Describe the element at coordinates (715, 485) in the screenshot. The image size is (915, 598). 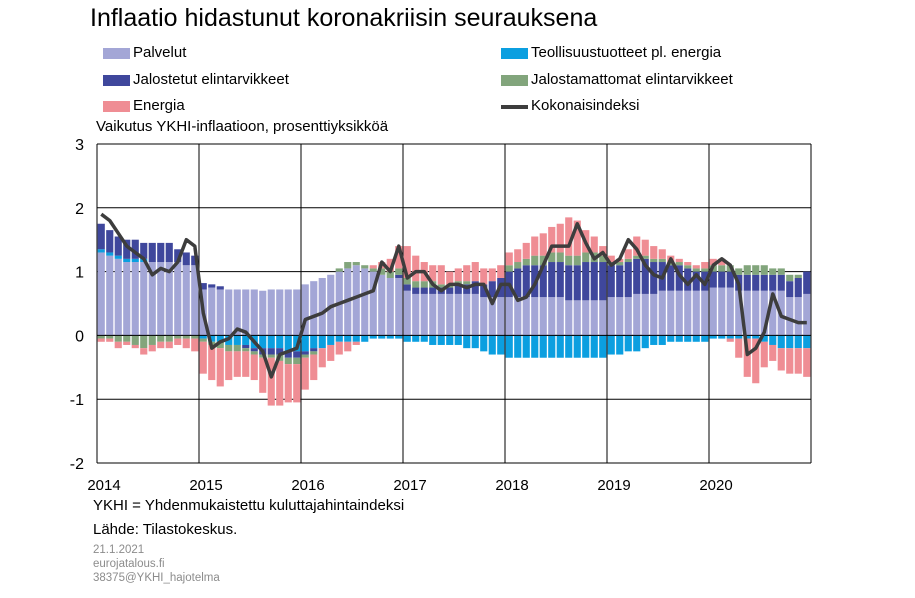
I see `x-tick-label: 2020` at that location.